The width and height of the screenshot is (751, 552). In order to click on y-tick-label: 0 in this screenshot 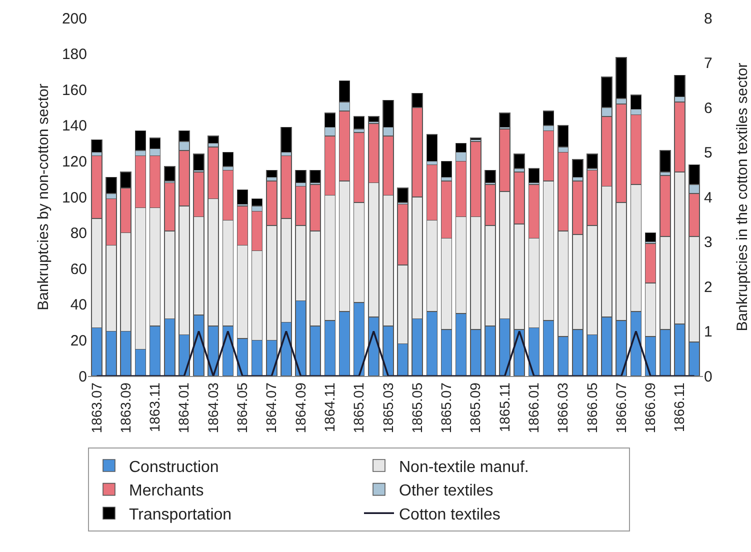, I will do `click(82, 377)`.